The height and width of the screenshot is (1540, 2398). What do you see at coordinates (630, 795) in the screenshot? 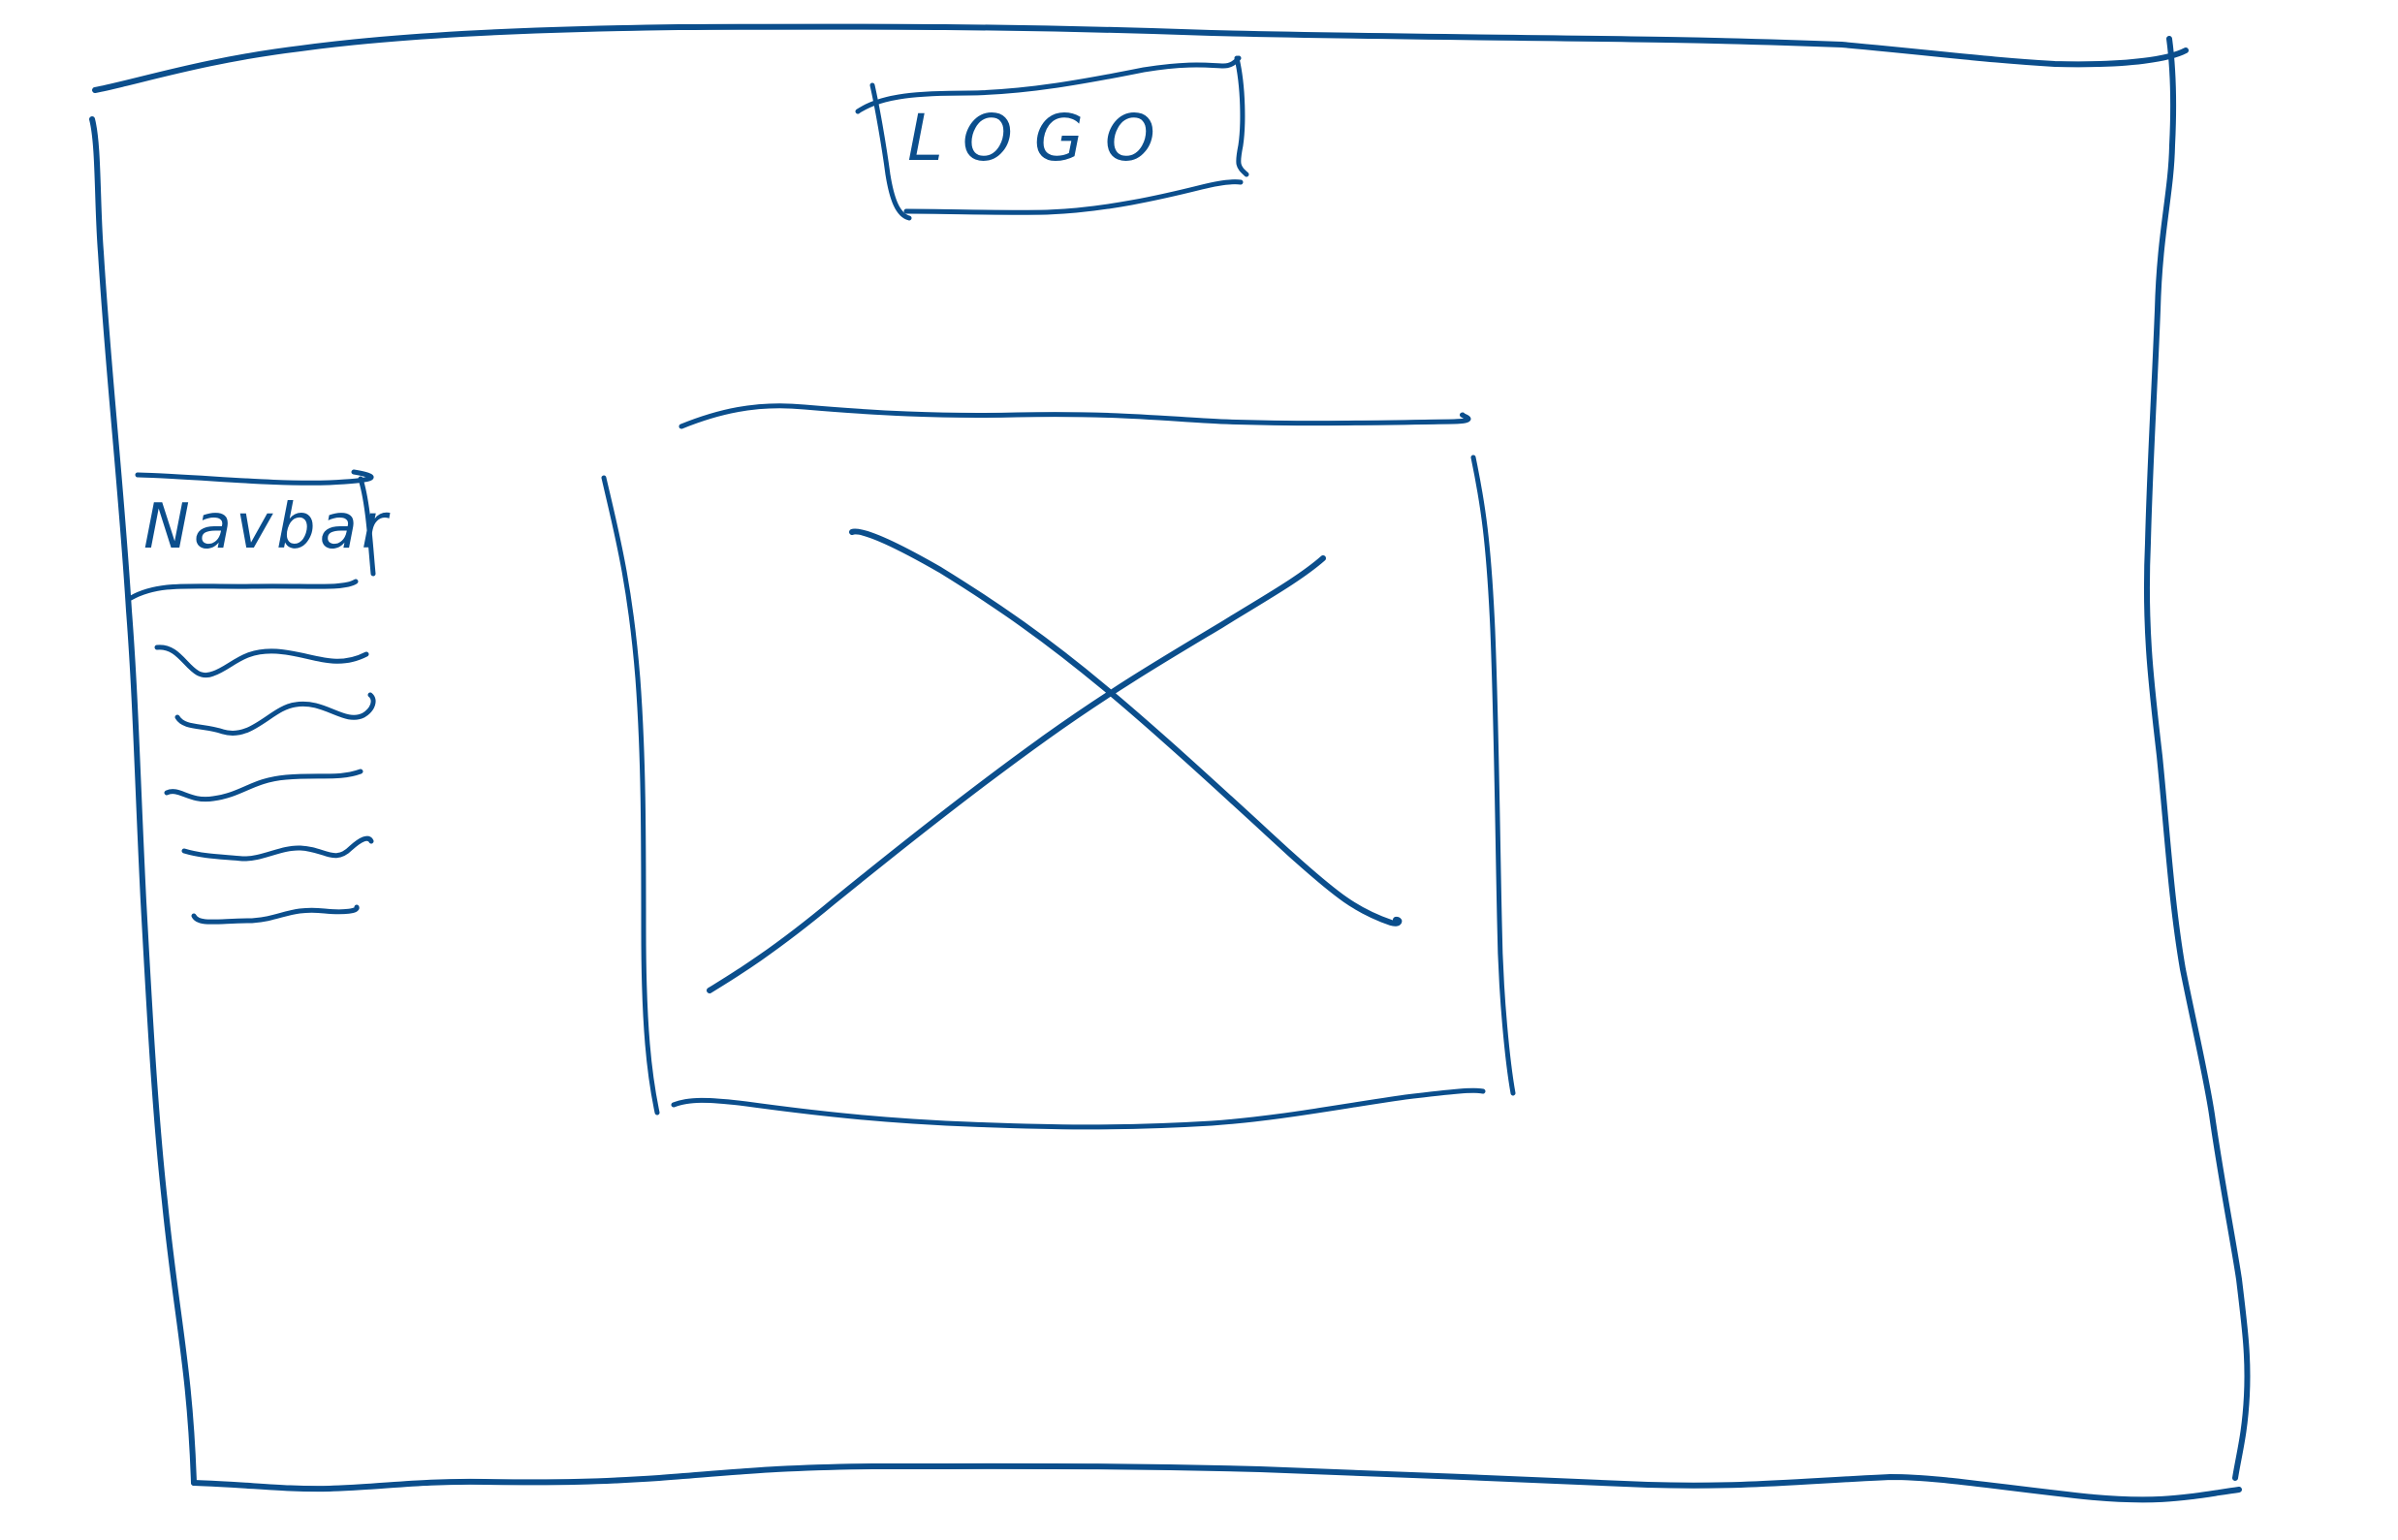
I see `image-placeholder-left-edge` at bounding box center [630, 795].